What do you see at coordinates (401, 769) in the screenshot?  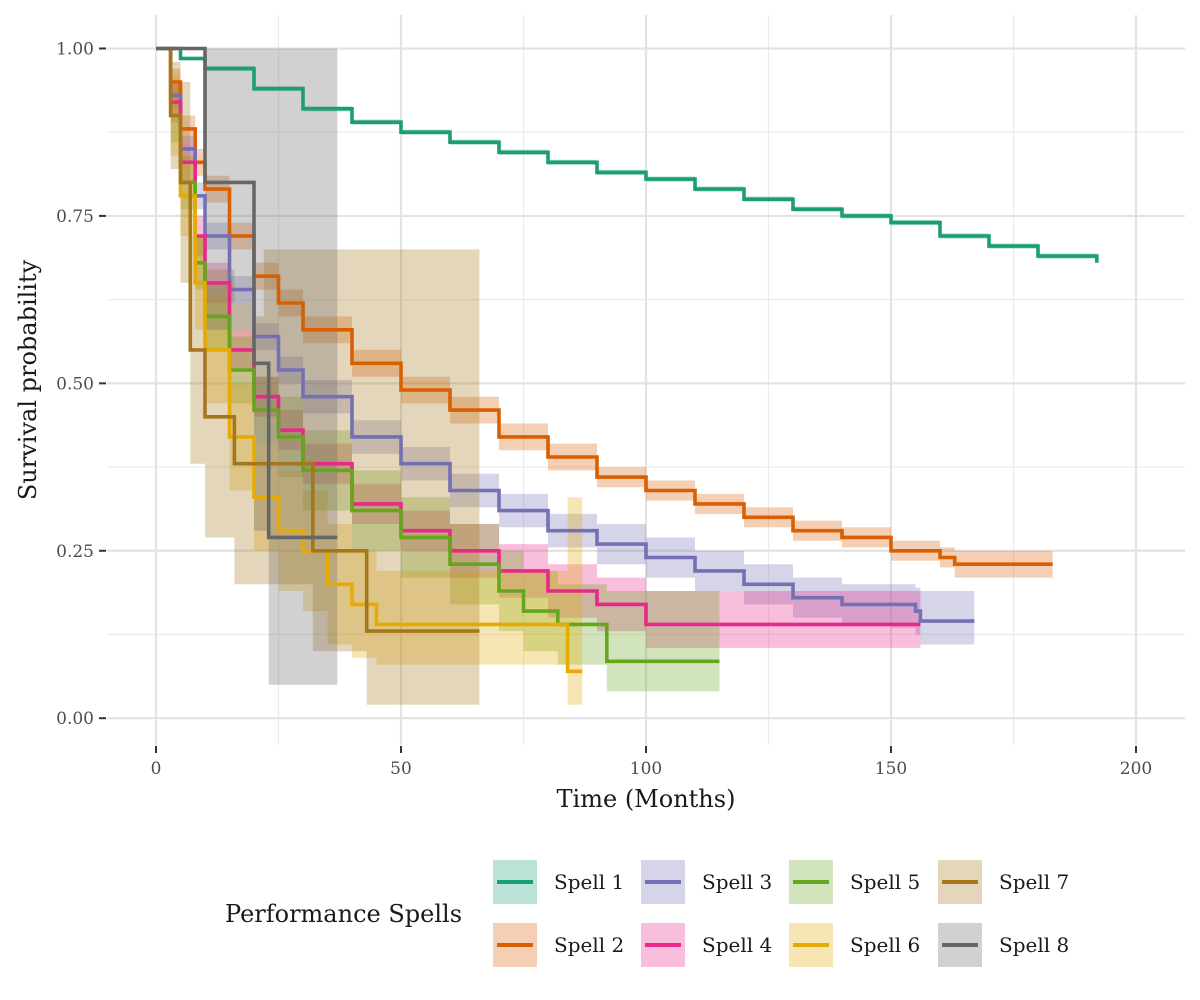 I see `x-tick-label: 50` at bounding box center [401, 769].